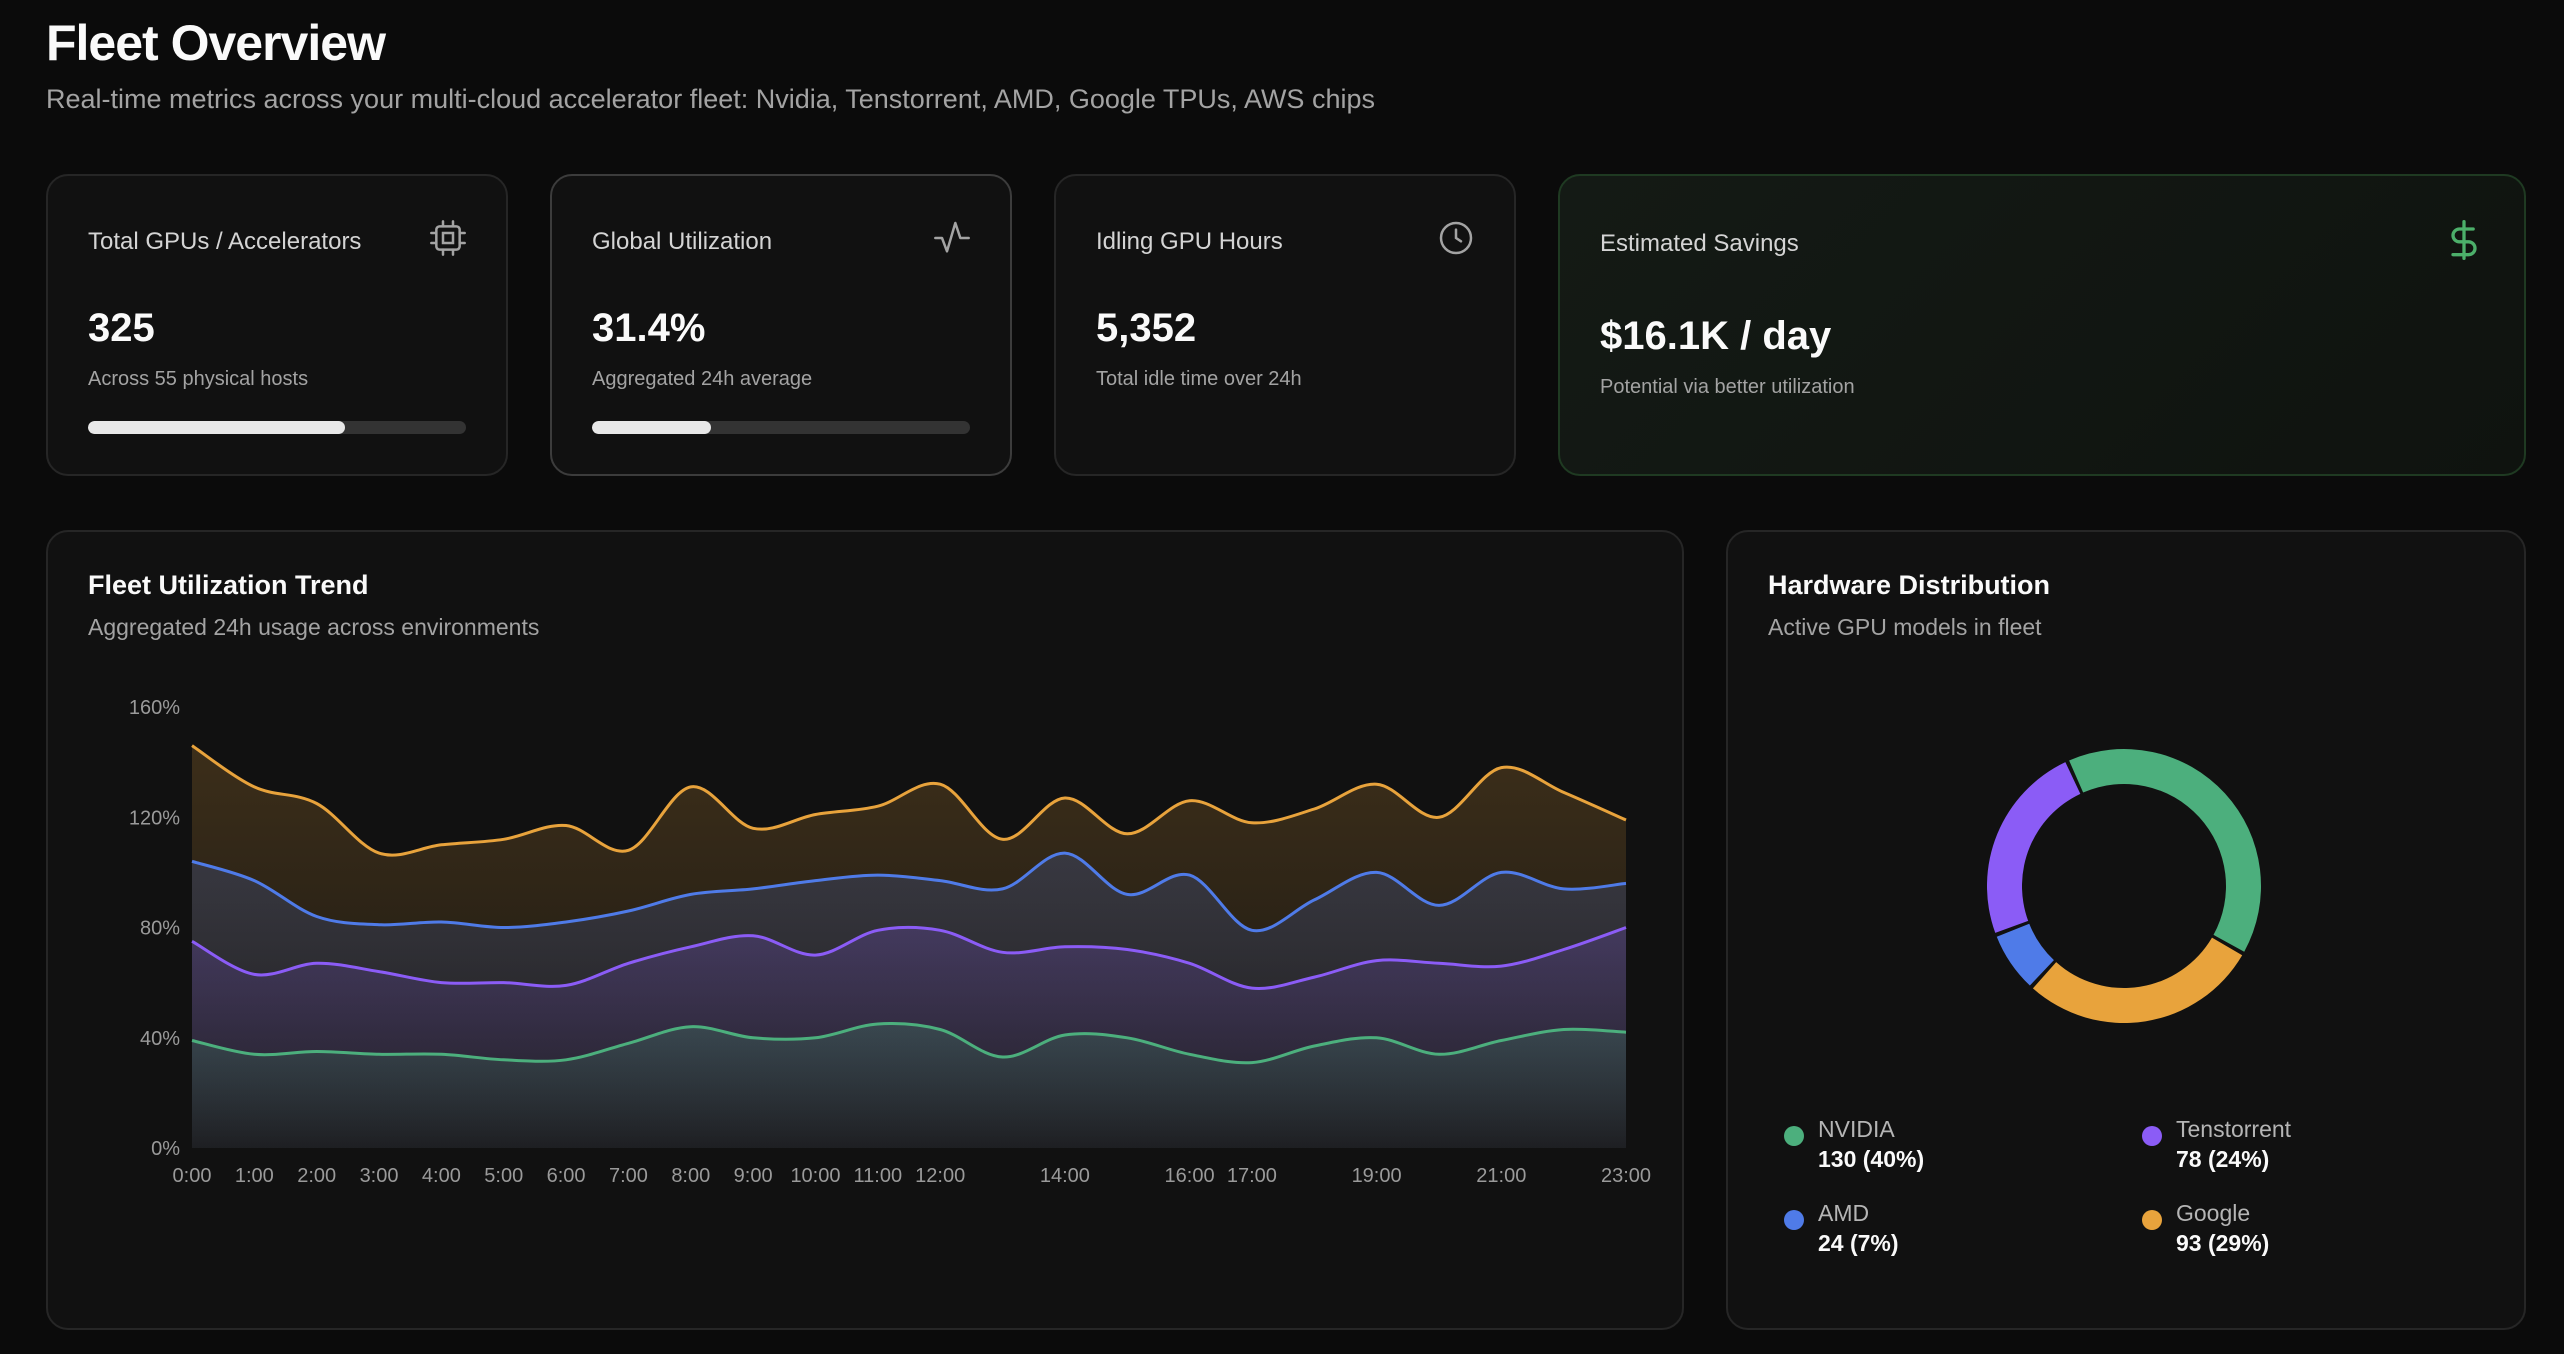 The width and height of the screenshot is (2564, 1354). I want to click on x-tick-label: 8:00, so click(690, 1176).